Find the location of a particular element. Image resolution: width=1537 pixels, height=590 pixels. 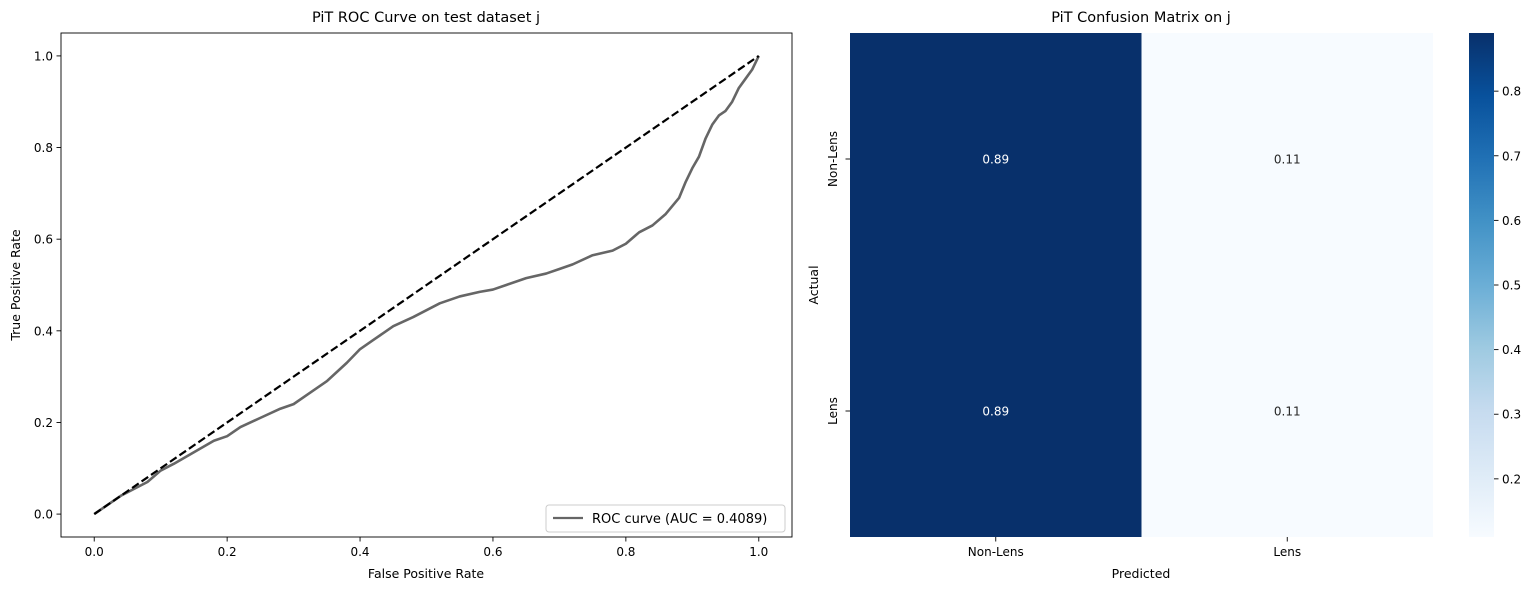

roc-x-tick-label: 0.4 is located at coordinates (359, 552).